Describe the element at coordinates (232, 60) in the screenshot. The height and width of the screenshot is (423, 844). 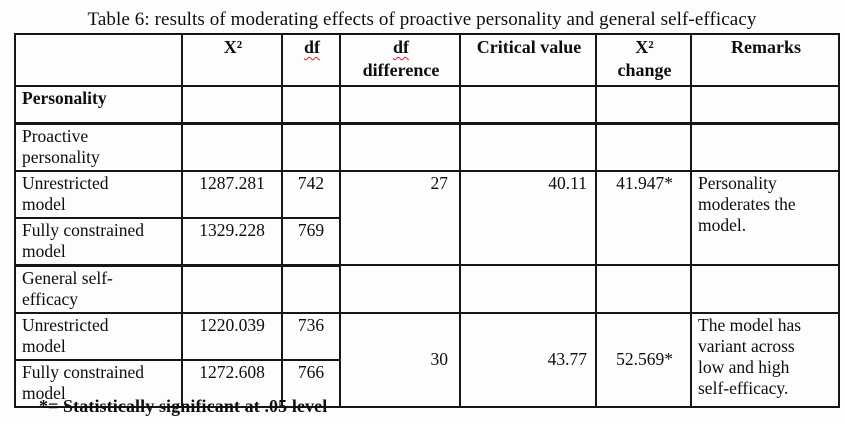
I see `header-chi-square: X²` at that location.